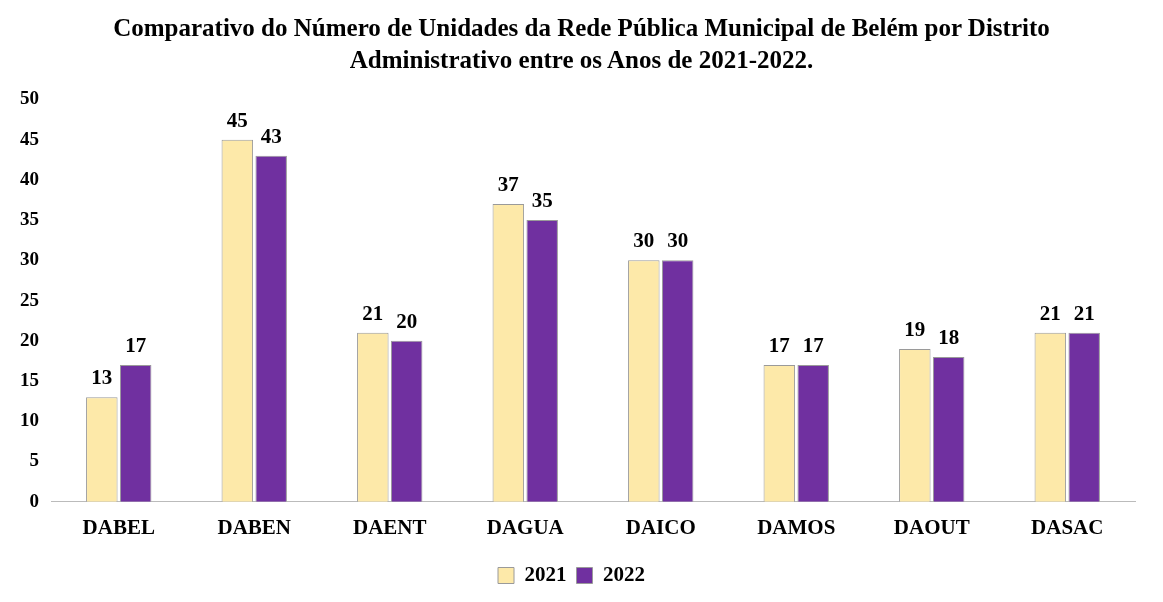 The image size is (1163, 602). I want to click on data-label: 45, so click(237, 119).